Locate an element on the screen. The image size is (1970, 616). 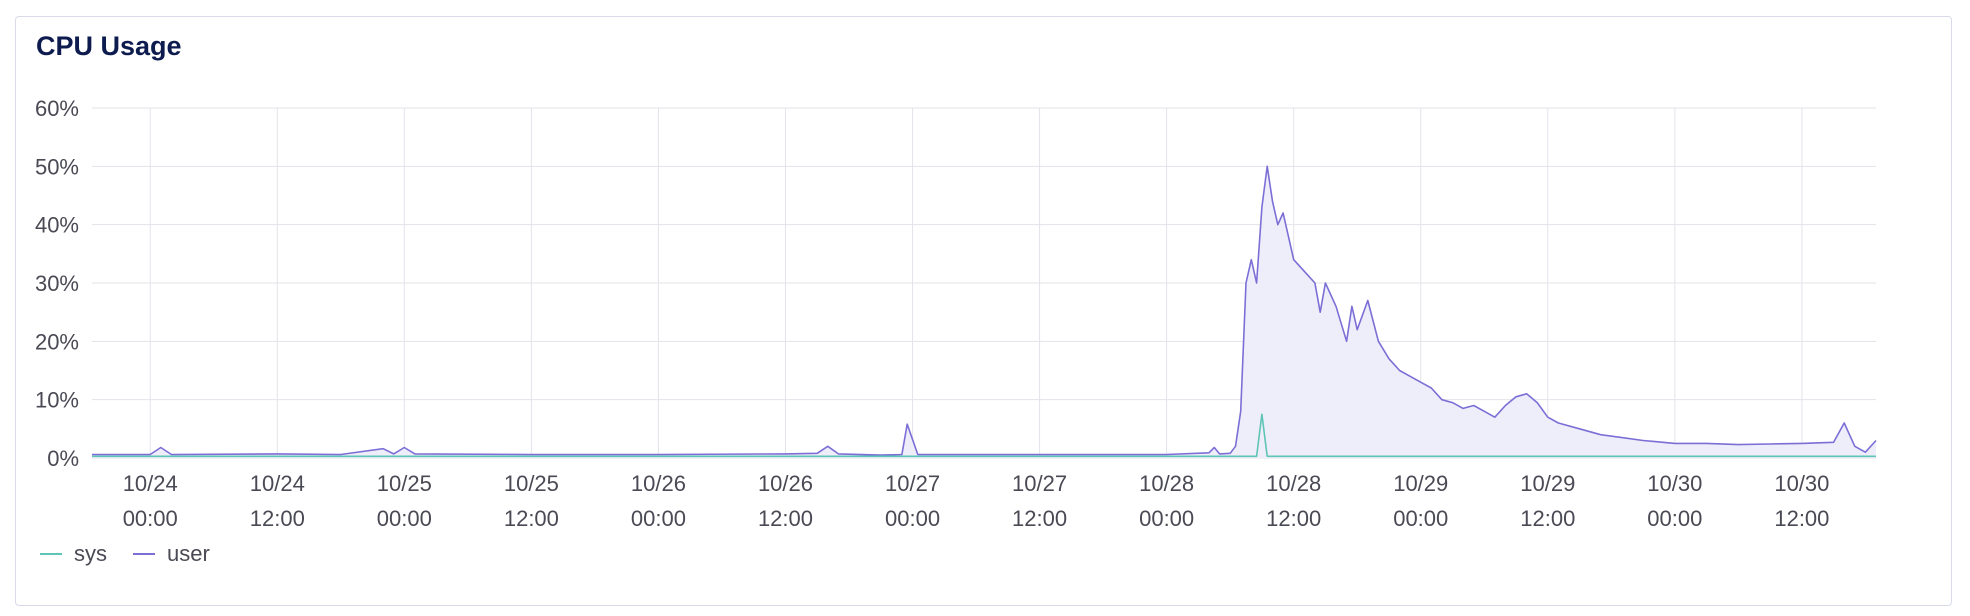
x-tick: 10/29 00:00 is located at coordinates (1420, 501).